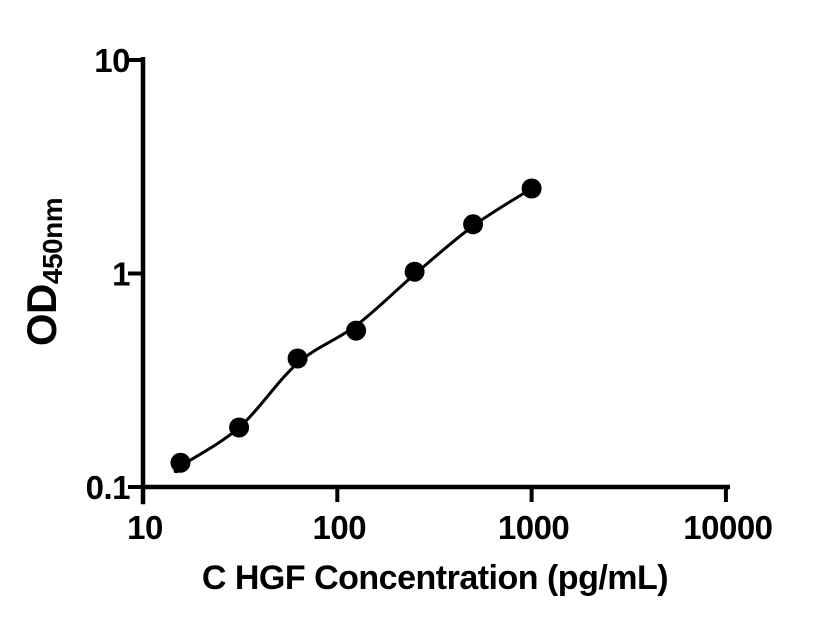 Image resolution: width=816 pixels, height=640 pixels. I want to click on x-tick-label: 100, so click(340, 527).